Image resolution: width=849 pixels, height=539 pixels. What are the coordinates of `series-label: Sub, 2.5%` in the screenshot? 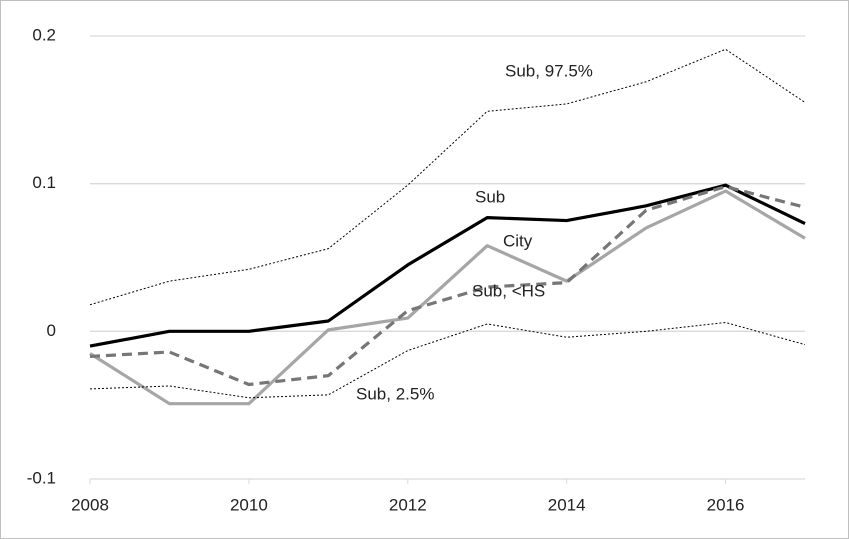 It's located at (395, 393).